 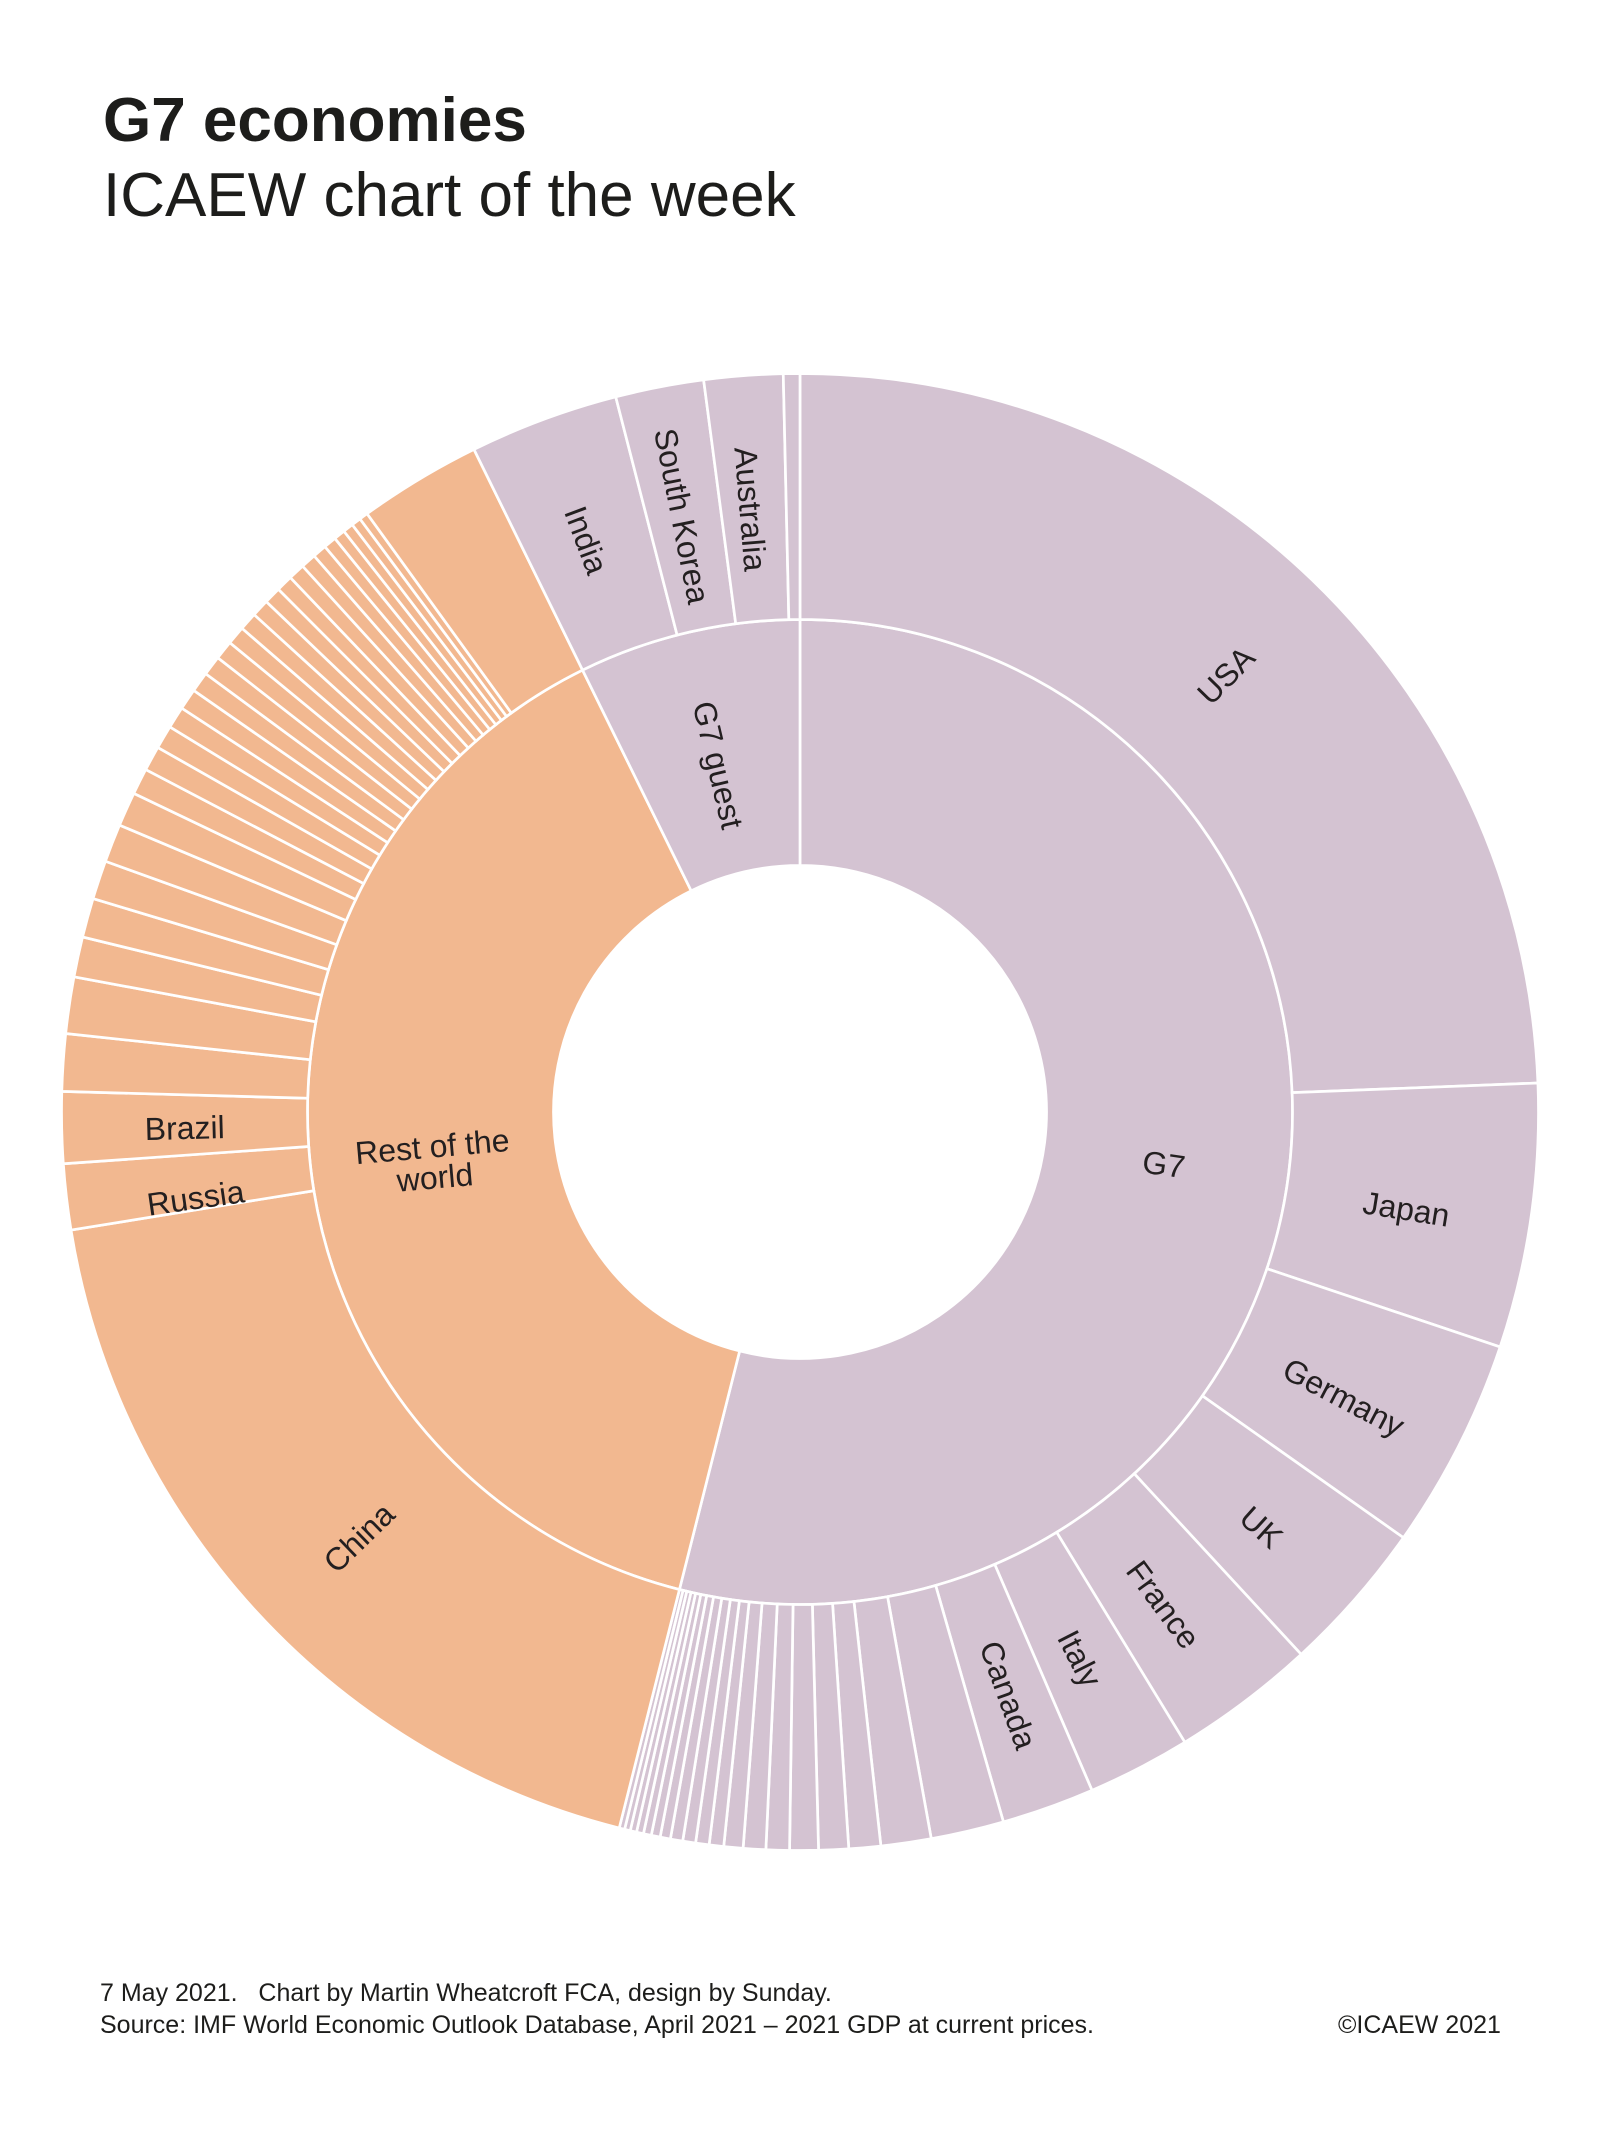 I want to click on svg-text: G7, so click(x=1163, y=1165).